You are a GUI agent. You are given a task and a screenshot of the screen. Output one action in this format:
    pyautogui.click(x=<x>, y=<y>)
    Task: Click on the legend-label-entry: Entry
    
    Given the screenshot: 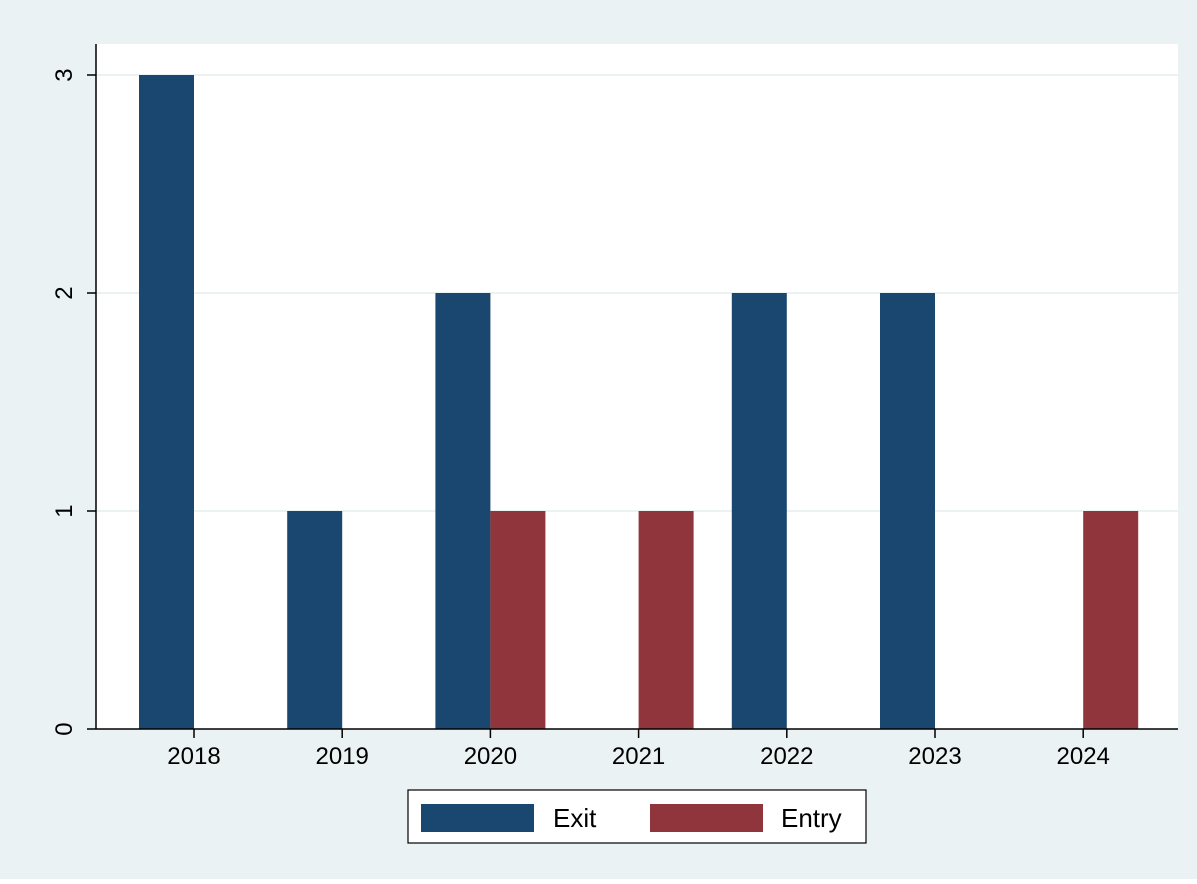 What is the action you would take?
    pyautogui.click(x=811, y=818)
    